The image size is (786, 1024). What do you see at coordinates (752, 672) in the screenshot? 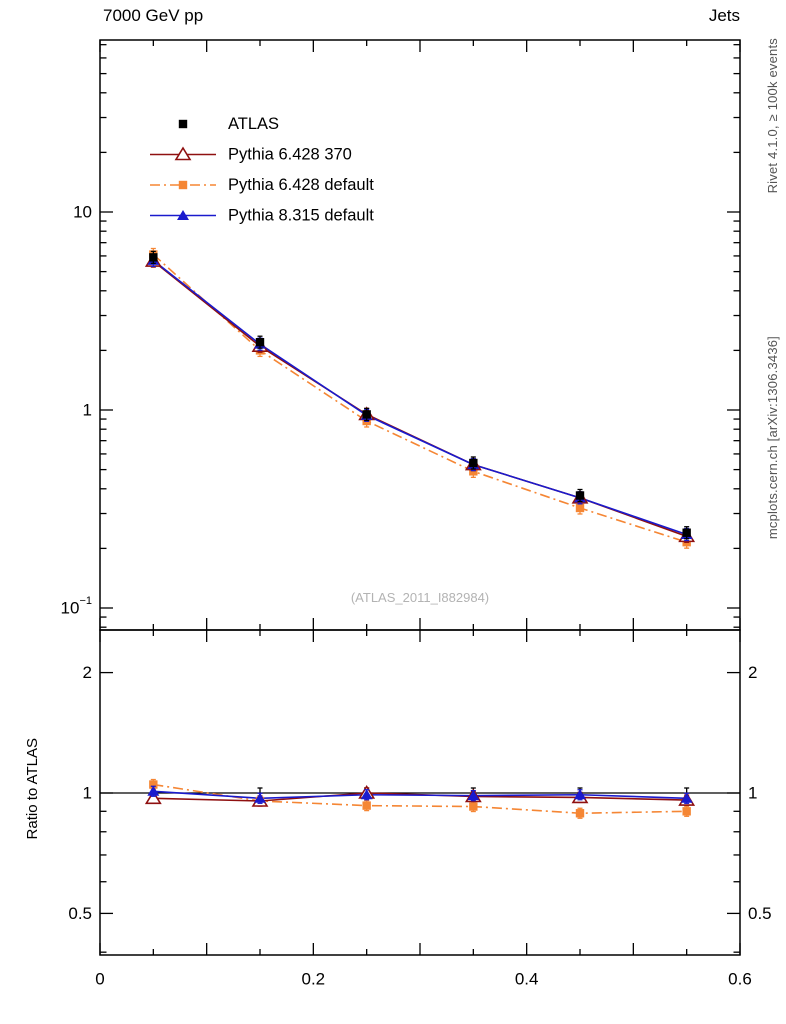
I see `ratio-tick-label-right: 2` at bounding box center [752, 672].